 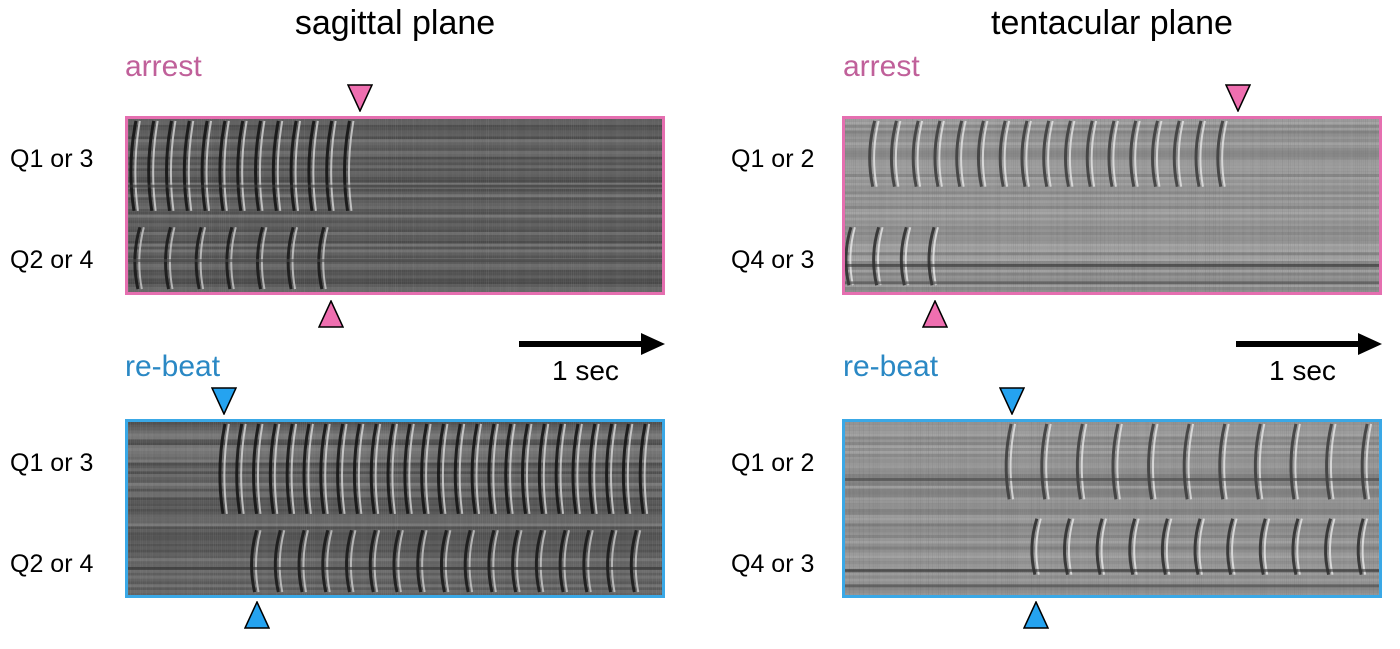 I want to click on kymograph-sagittal-arrest, so click(x=395, y=205).